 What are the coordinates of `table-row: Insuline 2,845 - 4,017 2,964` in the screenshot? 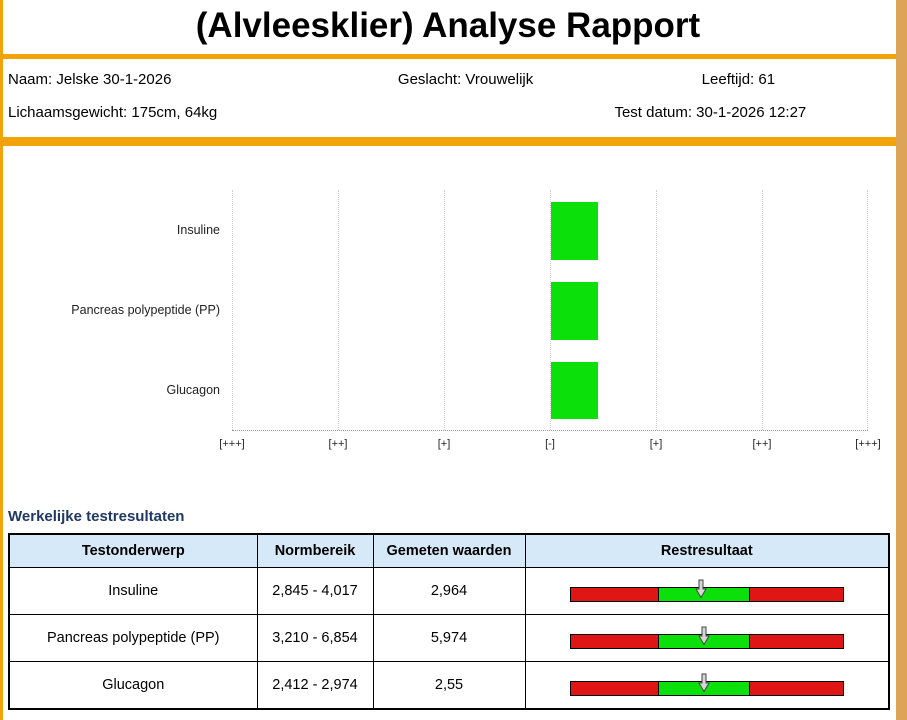 It's located at (449, 590).